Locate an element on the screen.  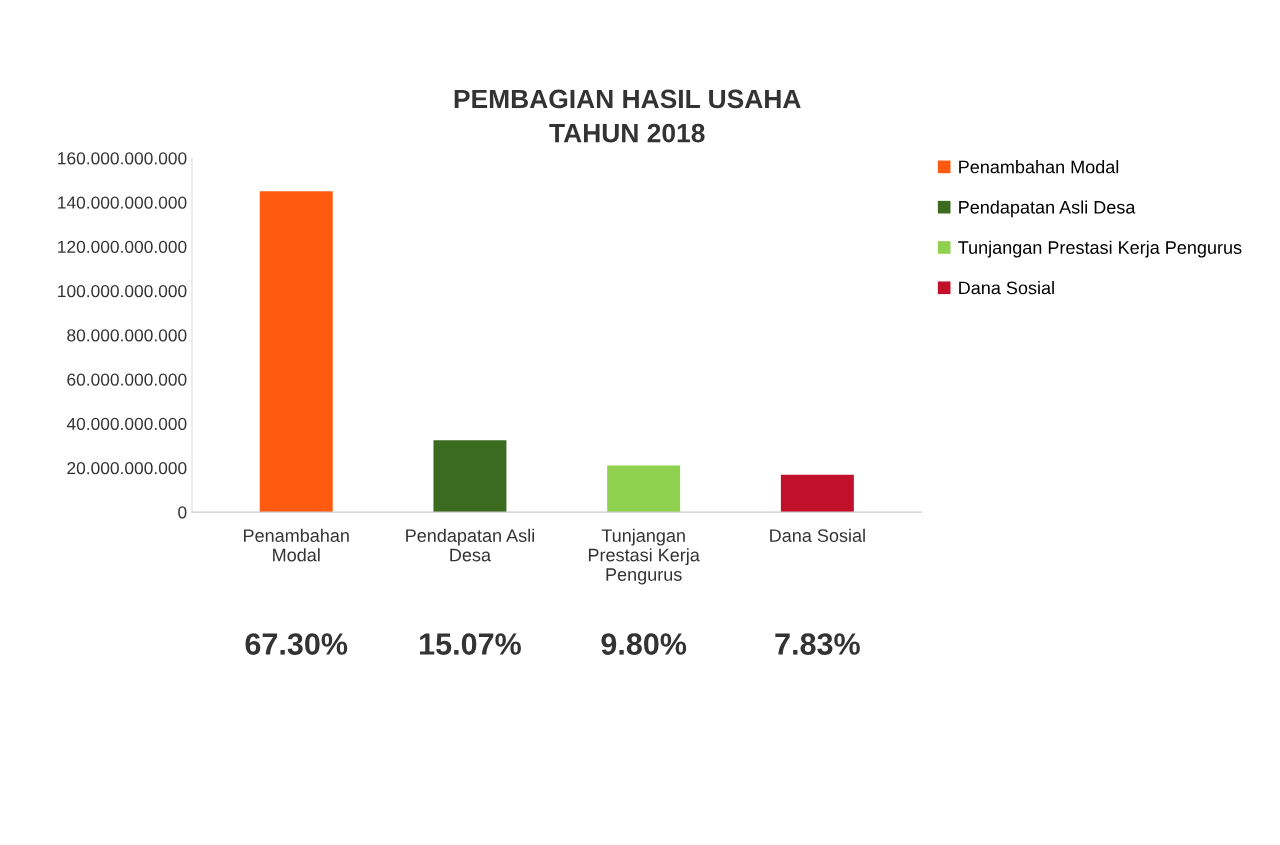
y-tick-label: 120.000.000.000 is located at coordinates (122, 246).